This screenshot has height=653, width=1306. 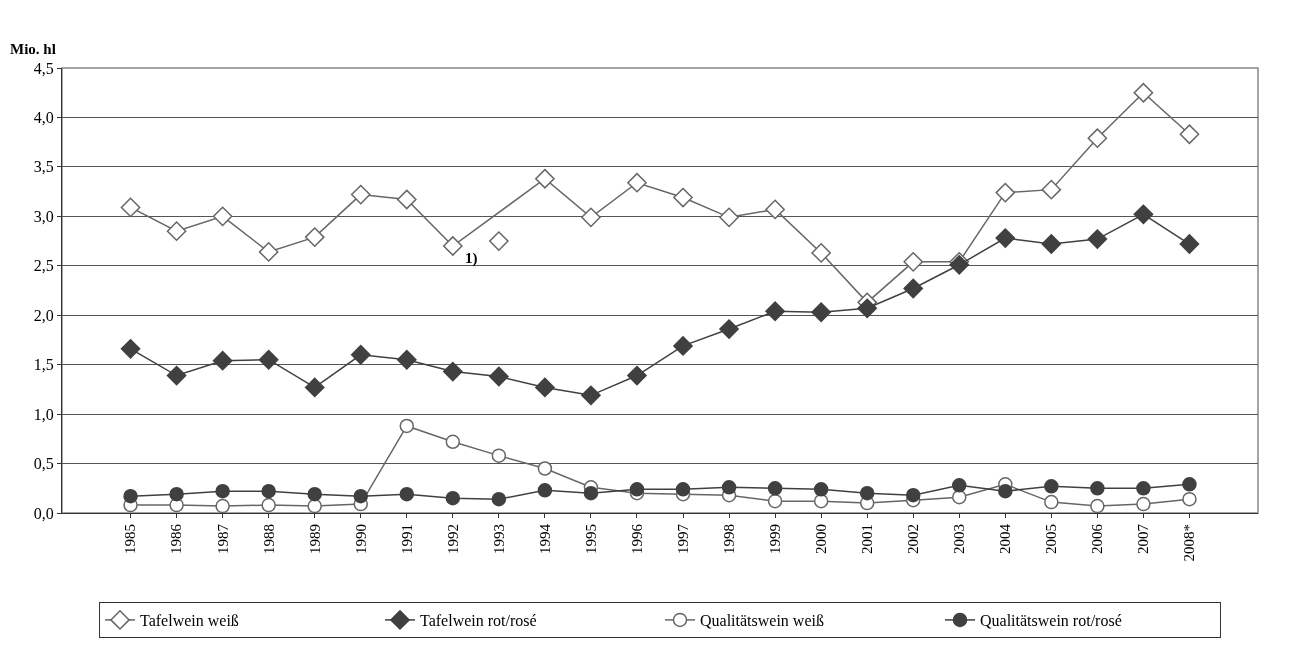 I want to click on legend-label: Tafelwein weiß, so click(x=189, y=621).